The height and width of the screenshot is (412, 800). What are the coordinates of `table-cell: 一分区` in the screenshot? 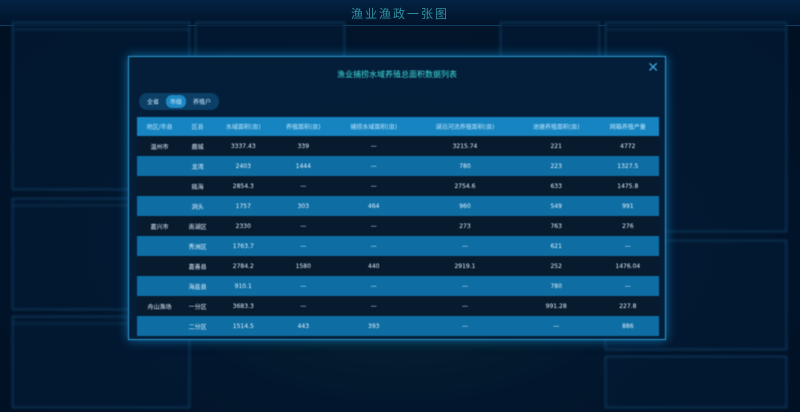 It's located at (197, 307).